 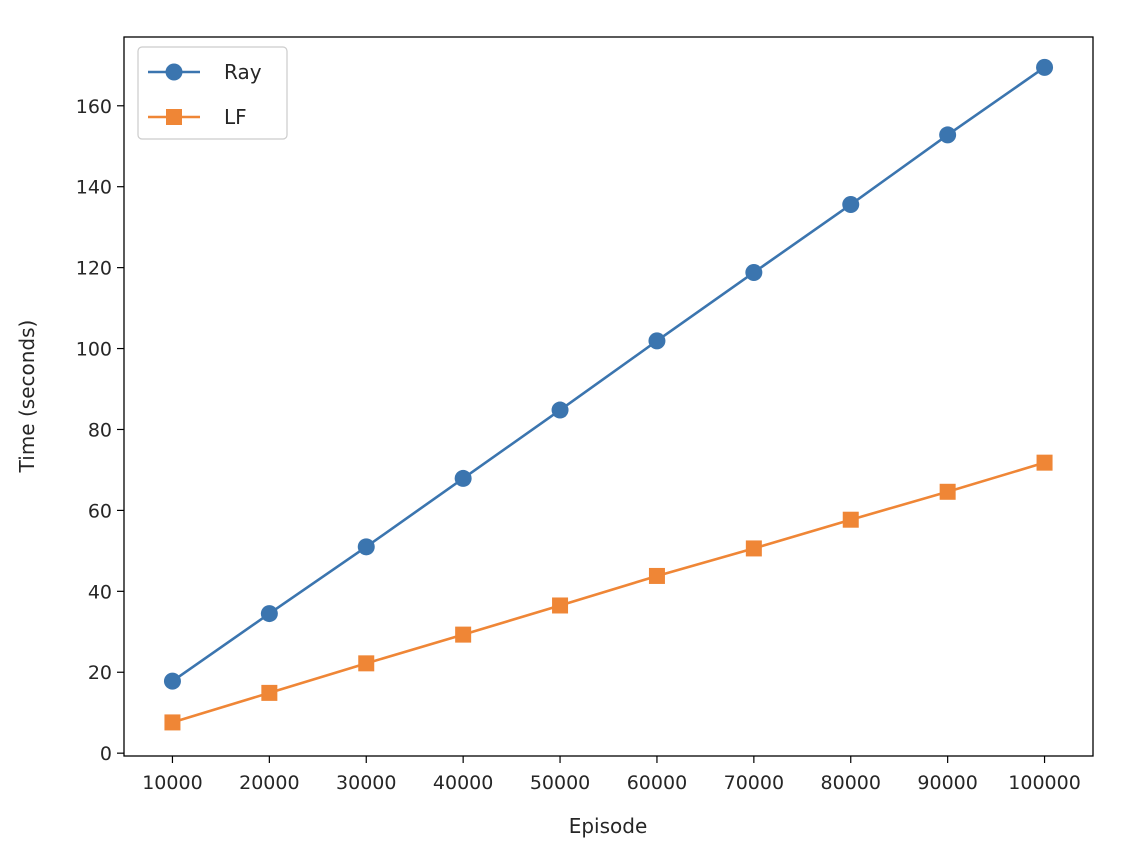 What do you see at coordinates (100, 673) in the screenshot?
I see `y-tick-label: 20` at bounding box center [100, 673].